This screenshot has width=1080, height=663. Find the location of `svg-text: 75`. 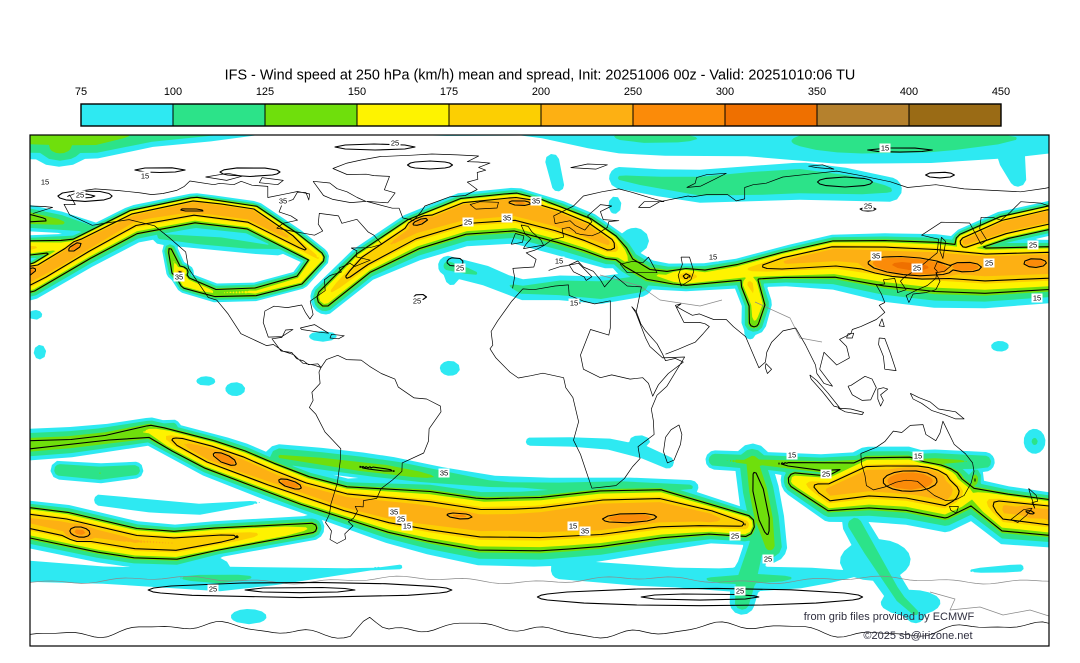

svg-text: 75 is located at coordinates (81, 92).